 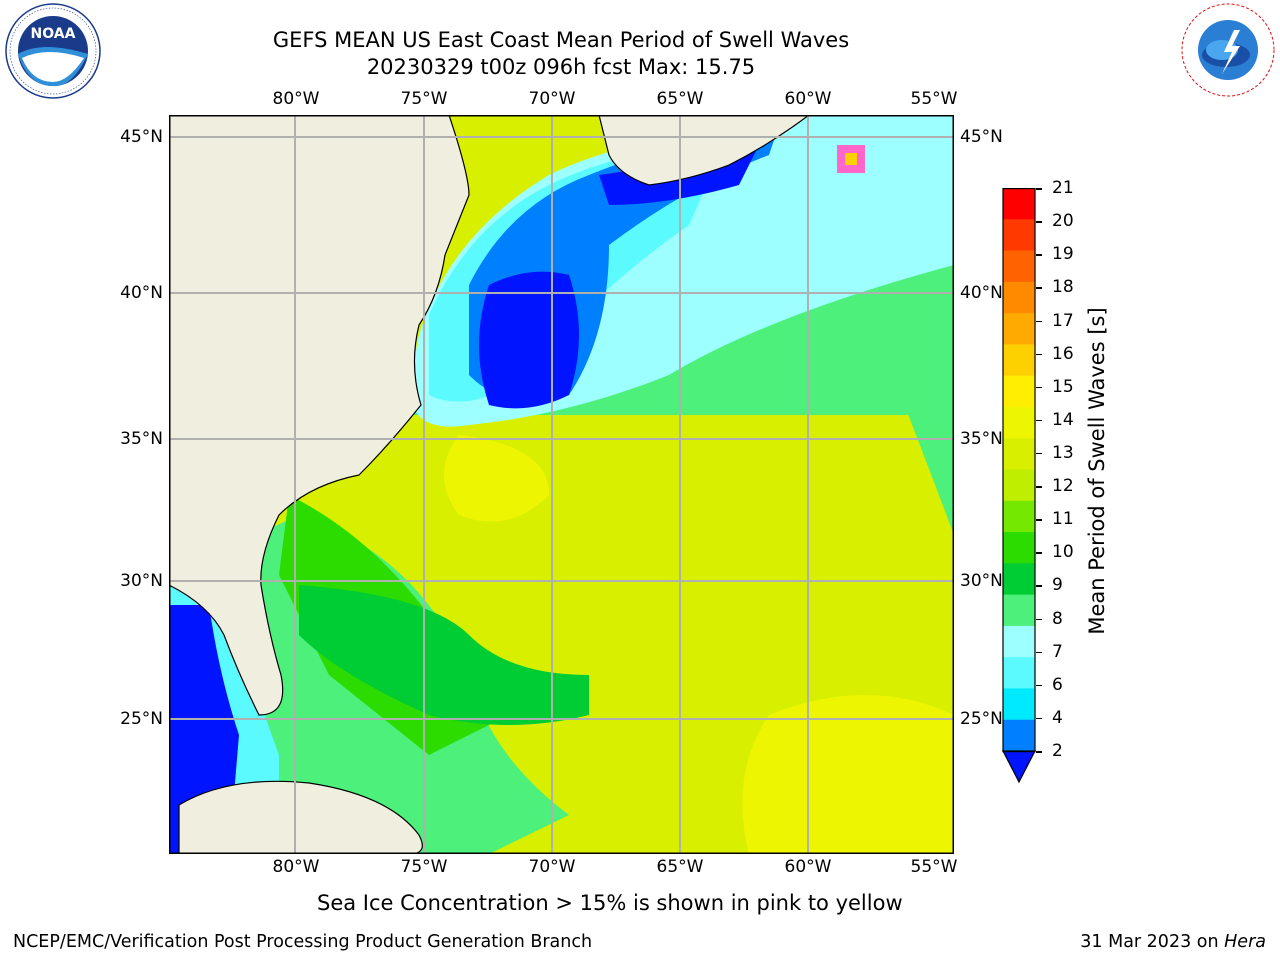 I want to click on lon-label-top: 75°W, so click(x=424, y=99).